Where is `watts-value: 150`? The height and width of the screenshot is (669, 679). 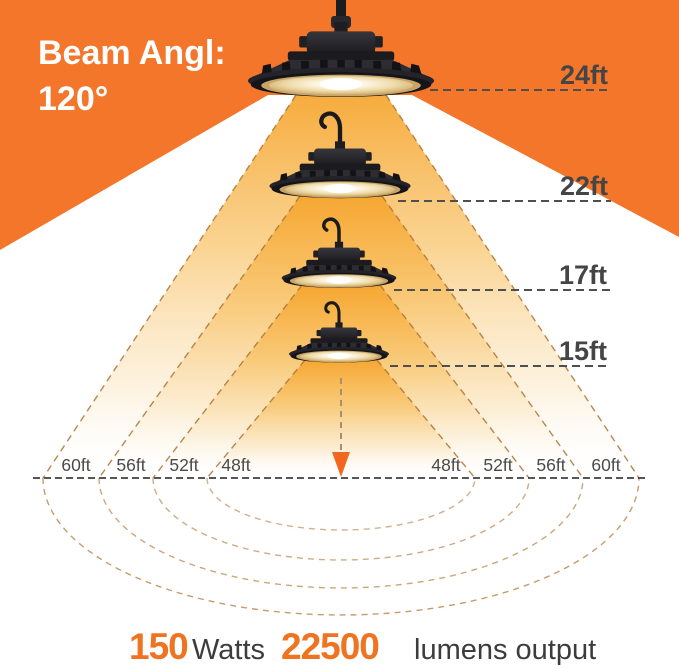 watts-value: 150 is located at coordinates (158, 646).